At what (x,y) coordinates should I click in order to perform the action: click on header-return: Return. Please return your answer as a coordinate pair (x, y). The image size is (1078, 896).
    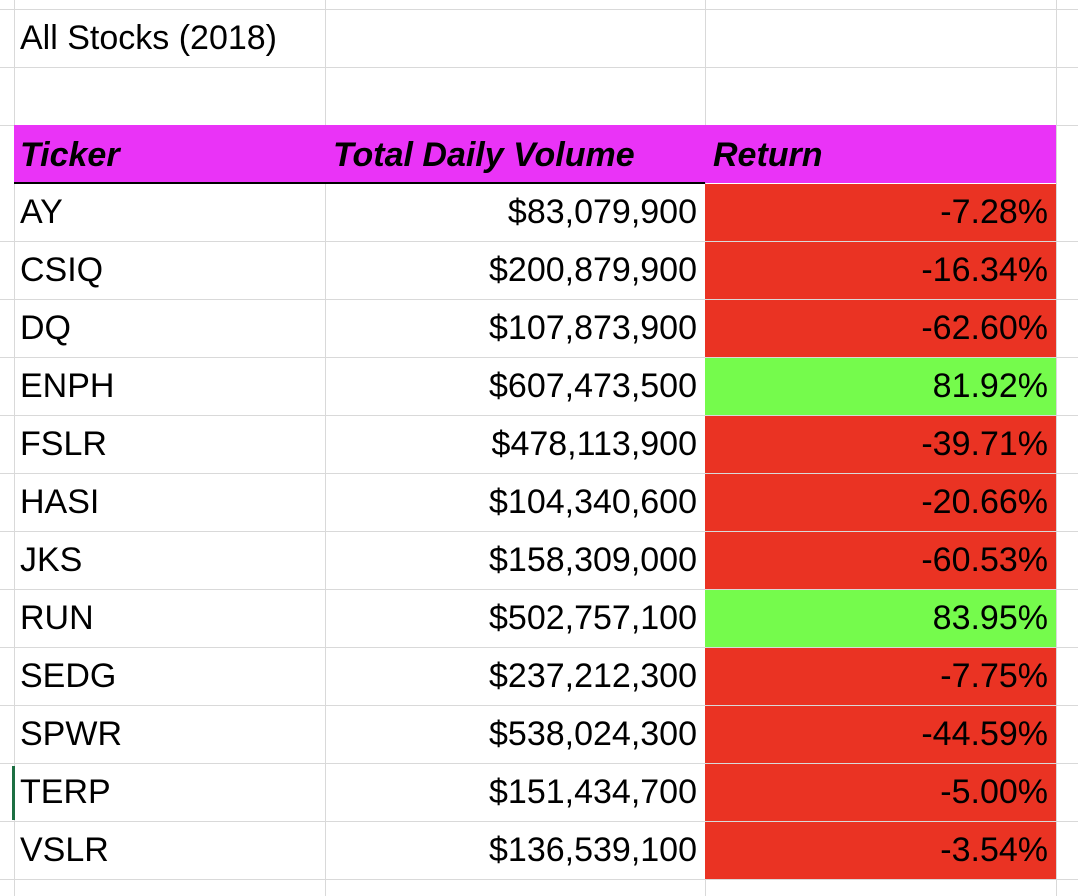
    Looking at the image, I should click on (768, 155).